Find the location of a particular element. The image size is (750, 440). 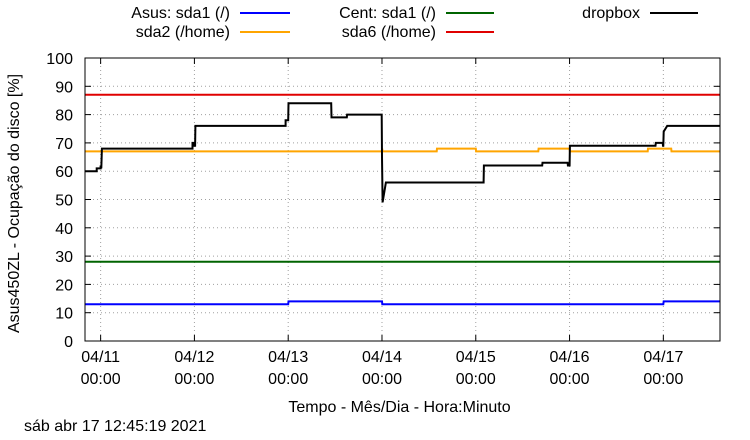

legend-label: sda2 (/home) is located at coordinates (183, 32).